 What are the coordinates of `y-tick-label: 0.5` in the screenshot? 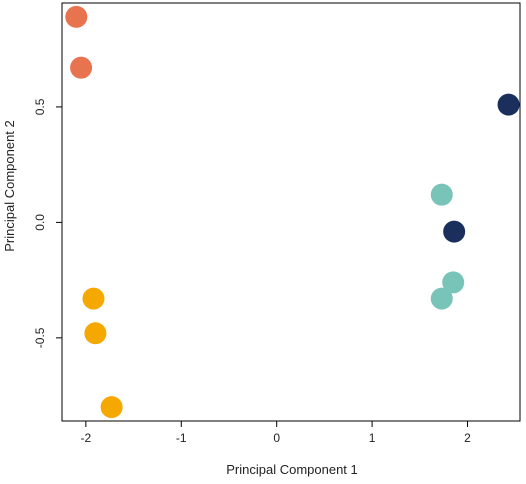 It's located at (40, 106).